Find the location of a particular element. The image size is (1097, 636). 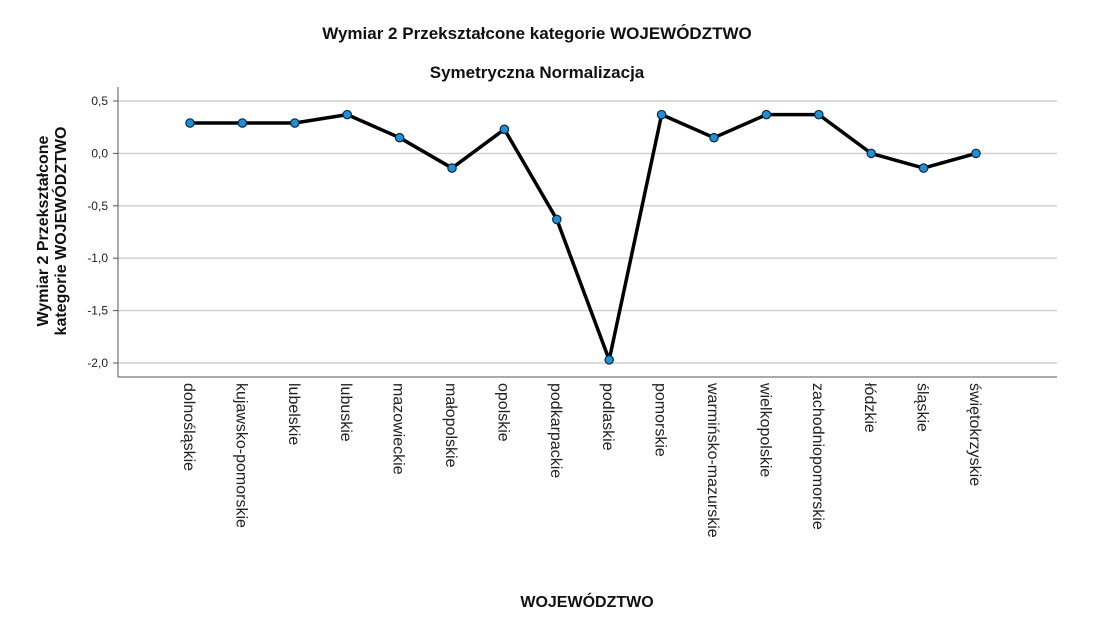

x-tick-label: małopolskie is located at coordinates (450, 425).